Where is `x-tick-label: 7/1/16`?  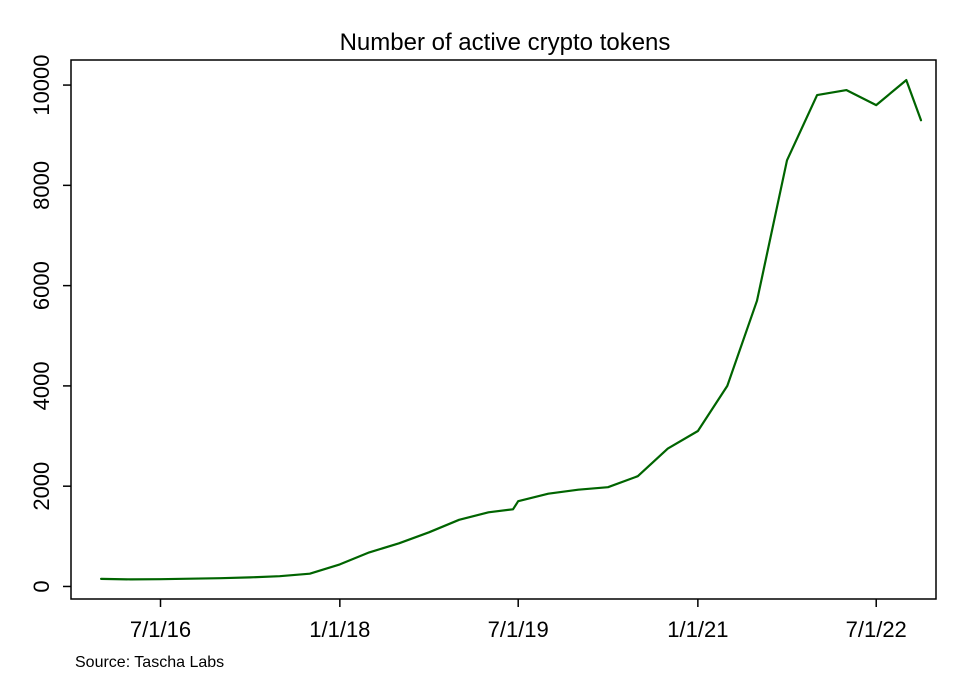
x-tick-label: 7/1/16 is located at coordinates (160, 629).